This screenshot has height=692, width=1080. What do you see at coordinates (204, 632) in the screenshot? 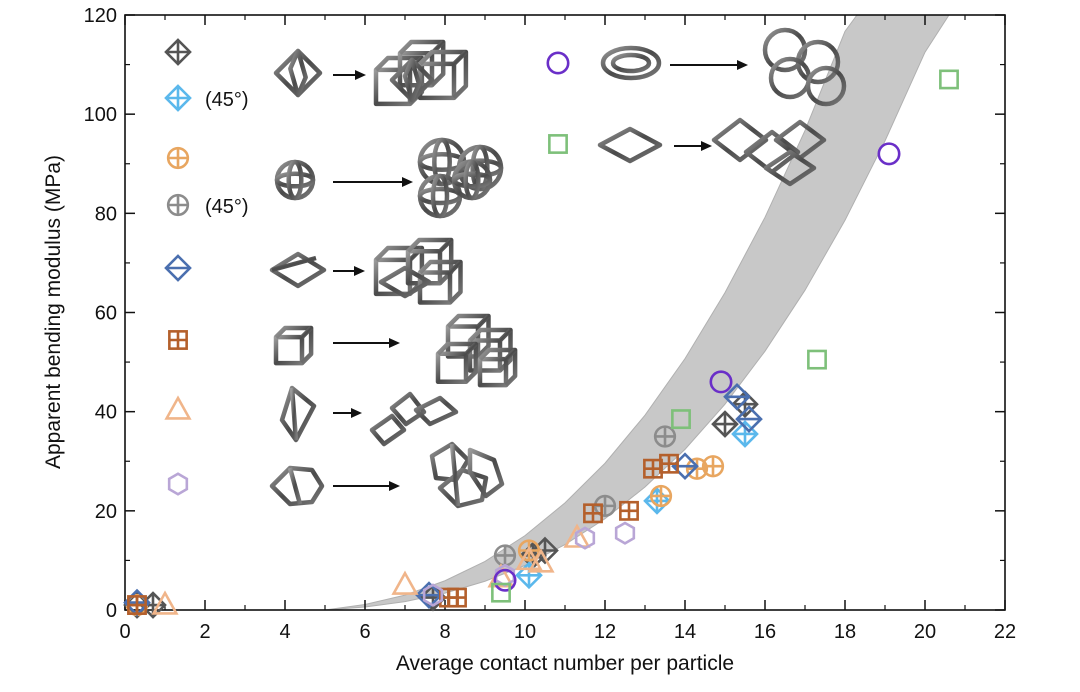
I see `x-tick-label: 2` at bounding box center [204, 632].